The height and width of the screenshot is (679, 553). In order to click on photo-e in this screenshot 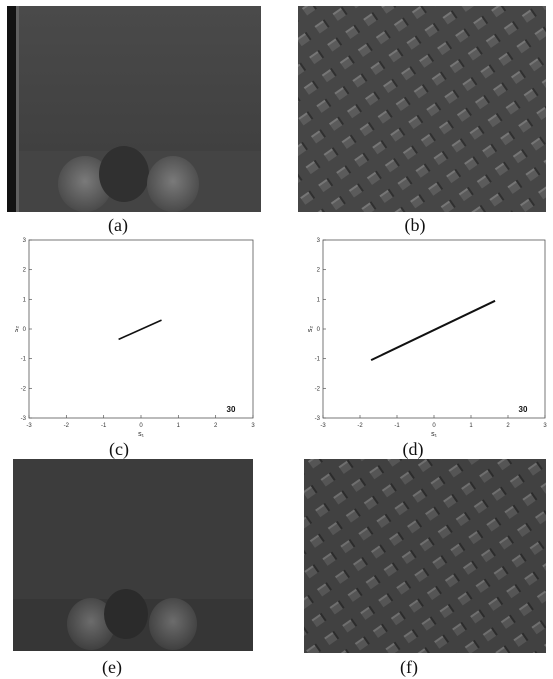, I will do `click(133, 555)`.